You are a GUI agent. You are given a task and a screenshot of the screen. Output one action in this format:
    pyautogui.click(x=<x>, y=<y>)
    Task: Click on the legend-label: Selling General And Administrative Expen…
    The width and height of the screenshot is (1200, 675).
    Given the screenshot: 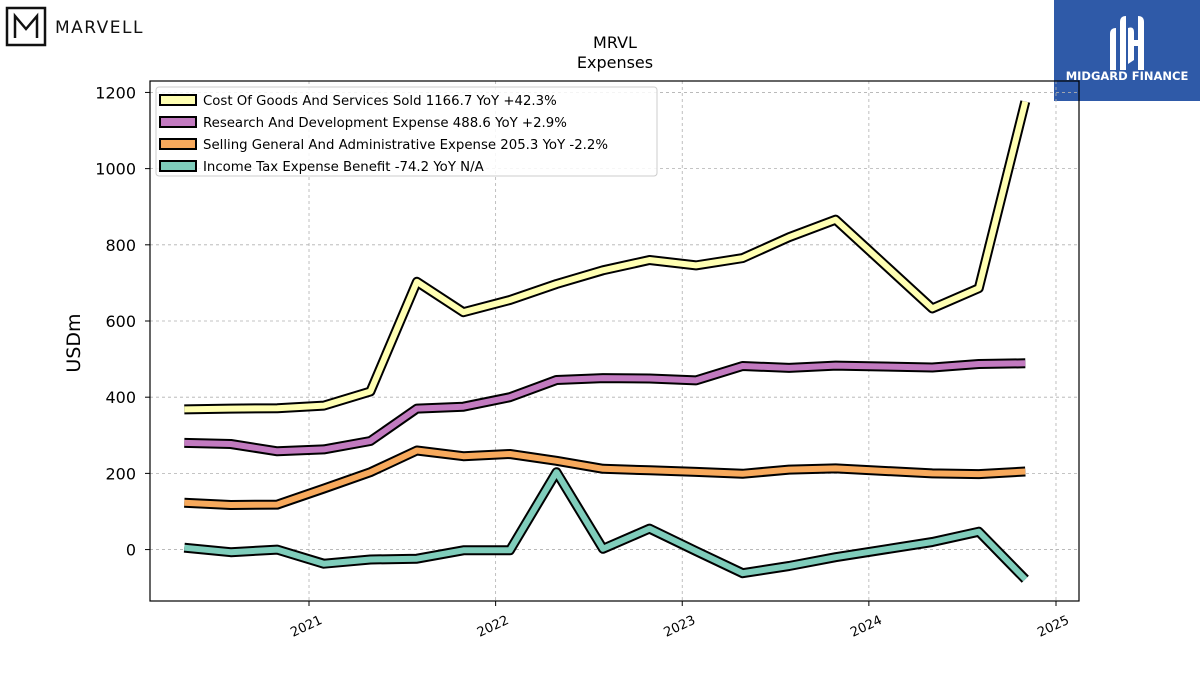 What is the action you would take?
    pyautogui.click(x=405, y=145)
    